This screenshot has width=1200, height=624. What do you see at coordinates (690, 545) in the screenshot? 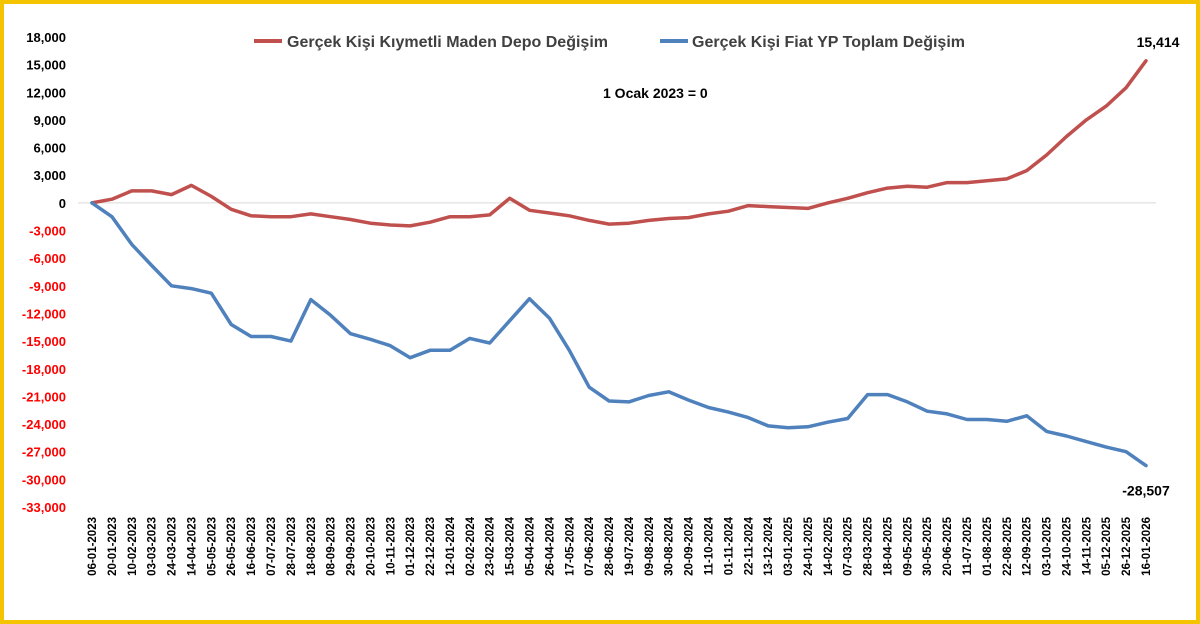
I see `x-tick-label: 20-09-2024` at bounding box center [690, 545].